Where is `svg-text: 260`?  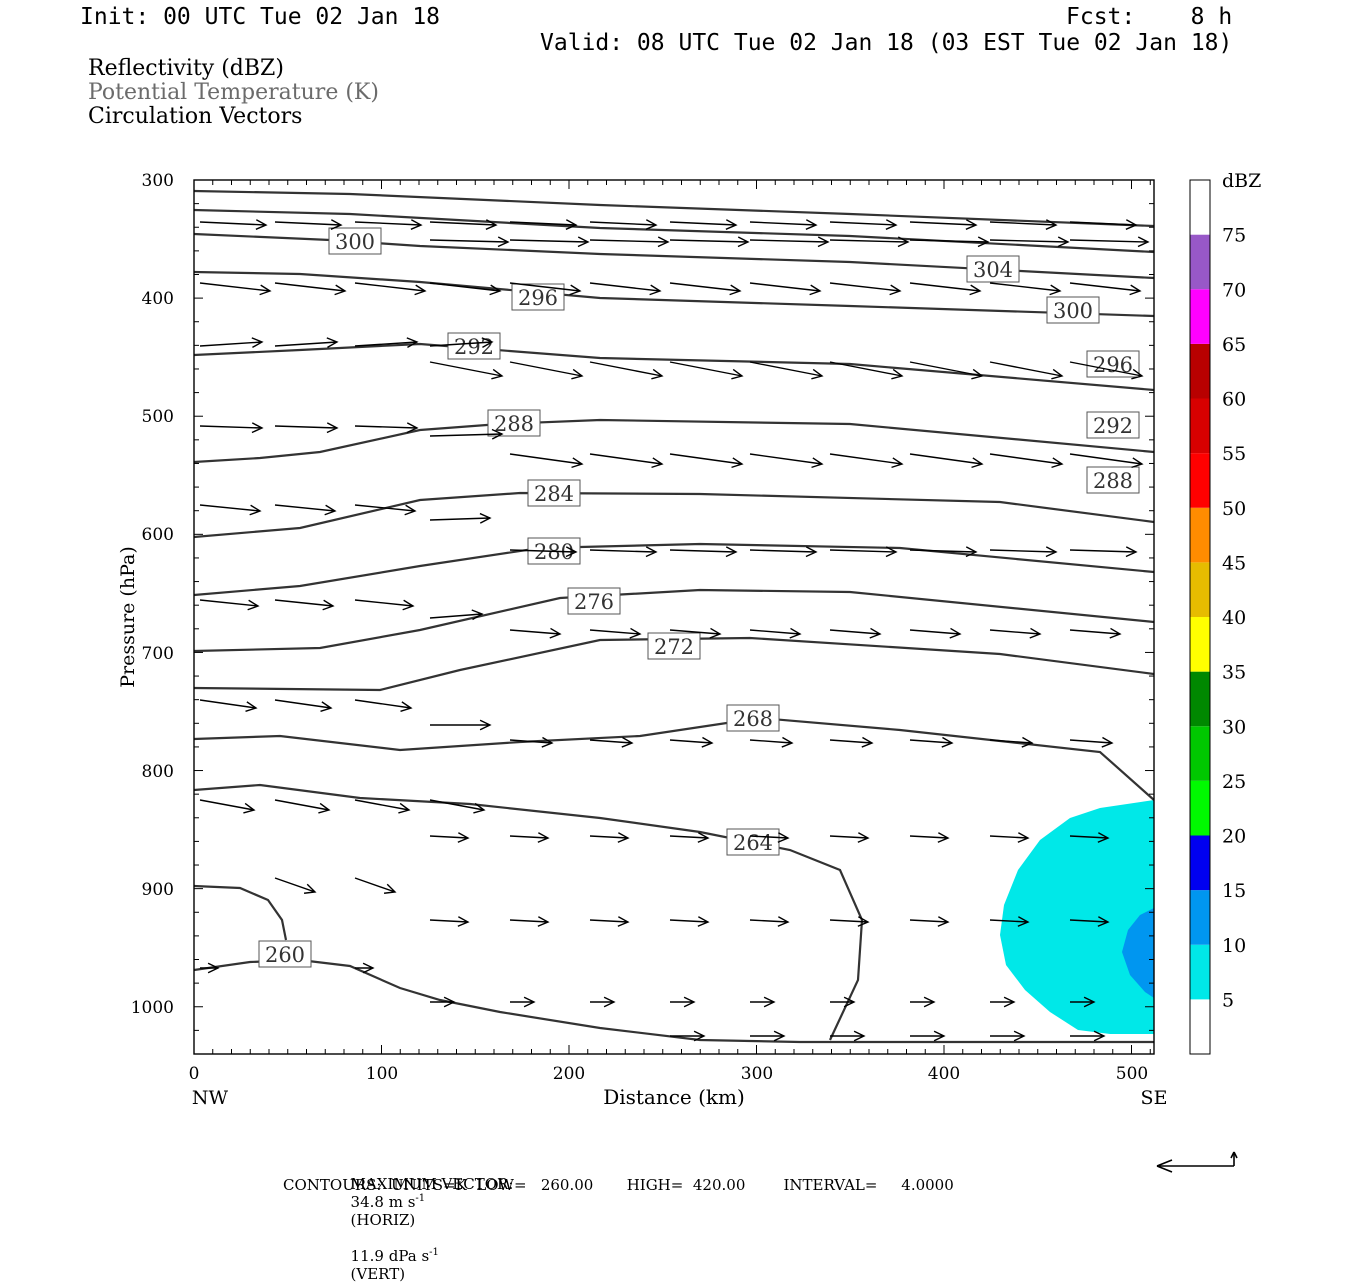 svg-text: 260 is located at coordinates (285, 955).